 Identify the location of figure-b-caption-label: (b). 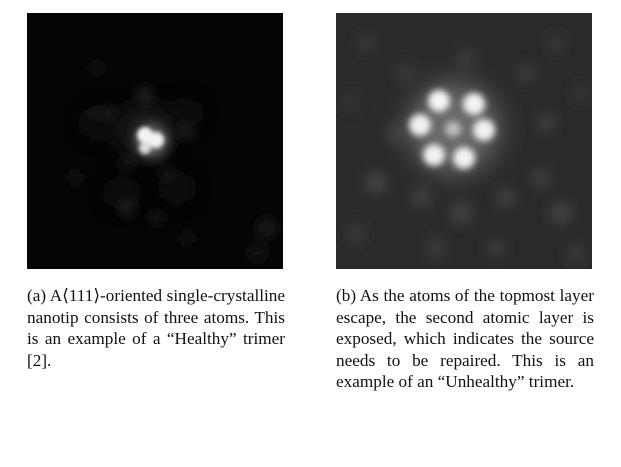
(346, 295).